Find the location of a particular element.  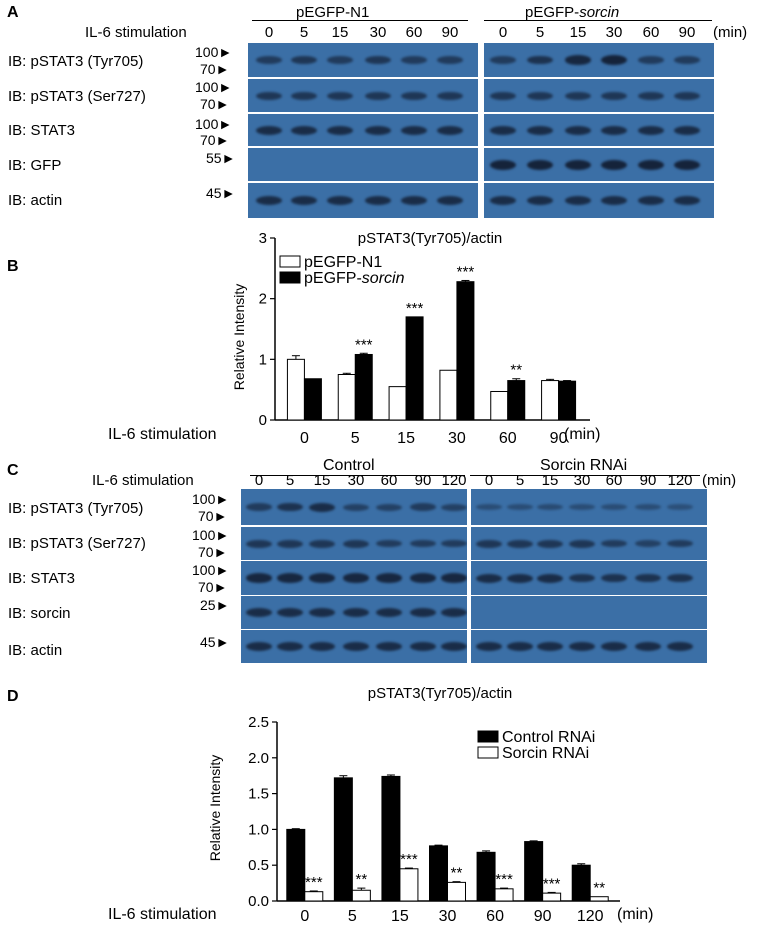

panel-a-letter: A is located at coordinates (13, 12).